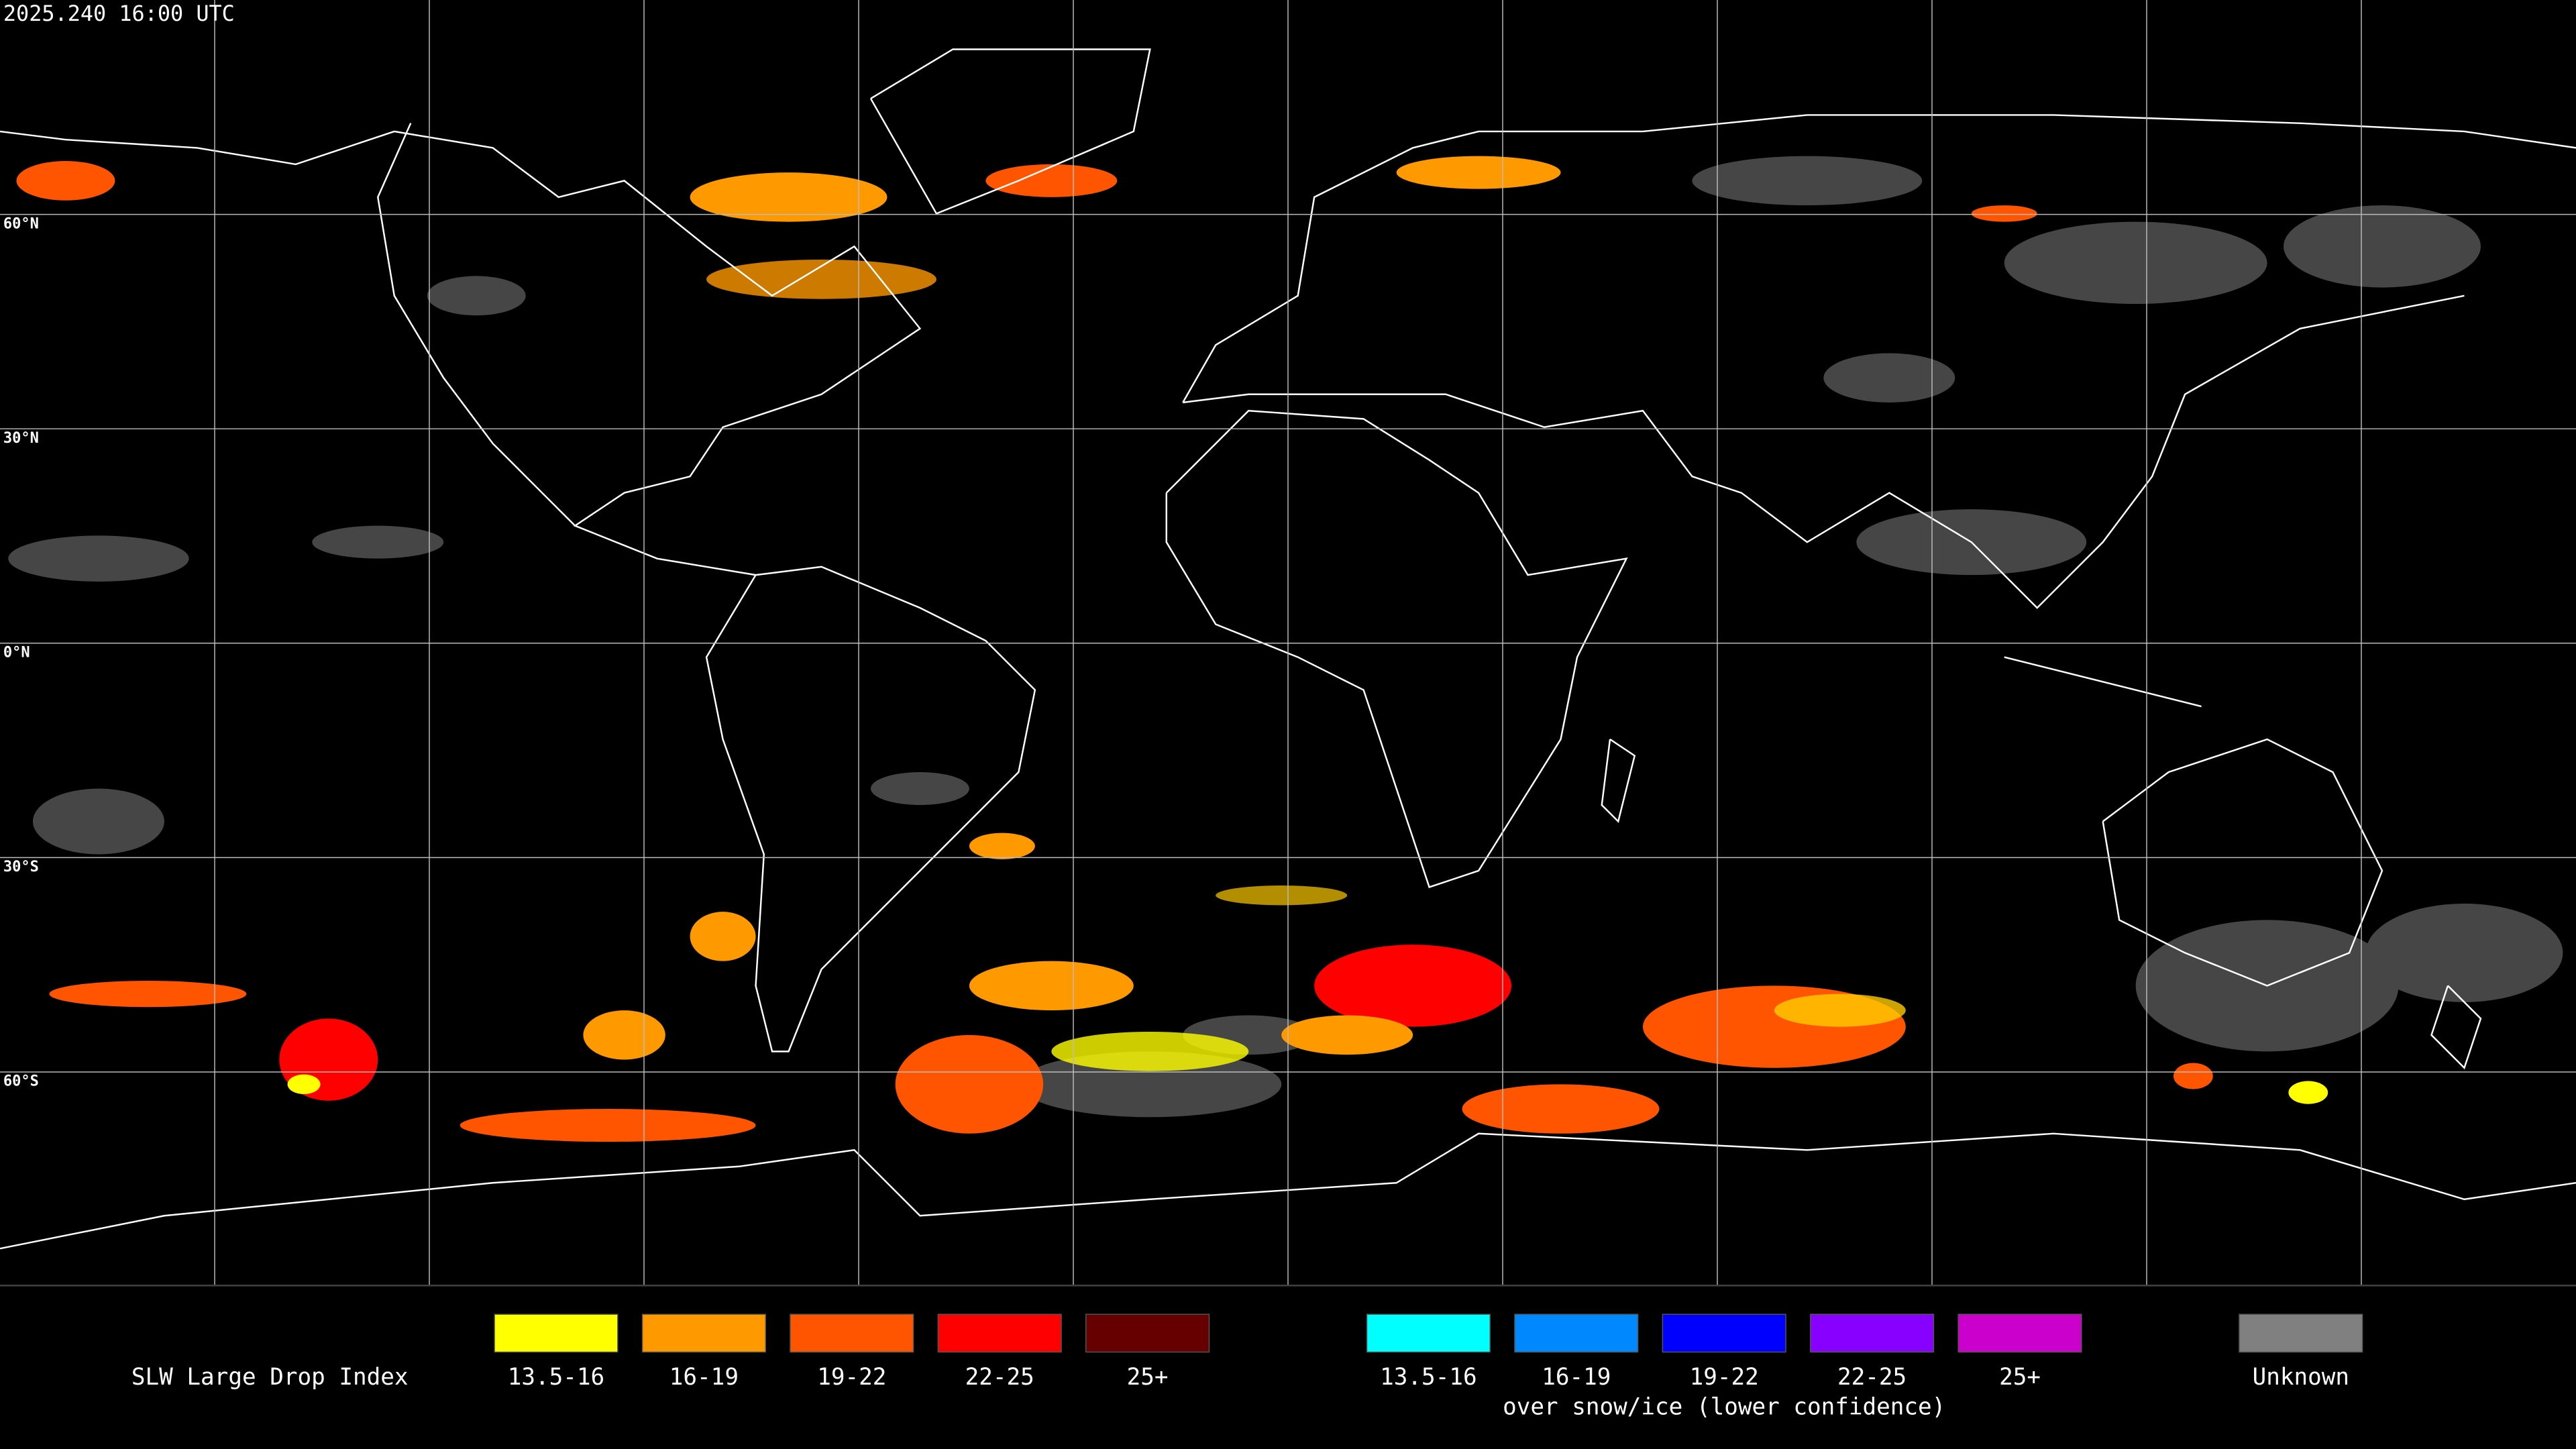  I want to click on latitude-label: 0°N, so click(16, 652).